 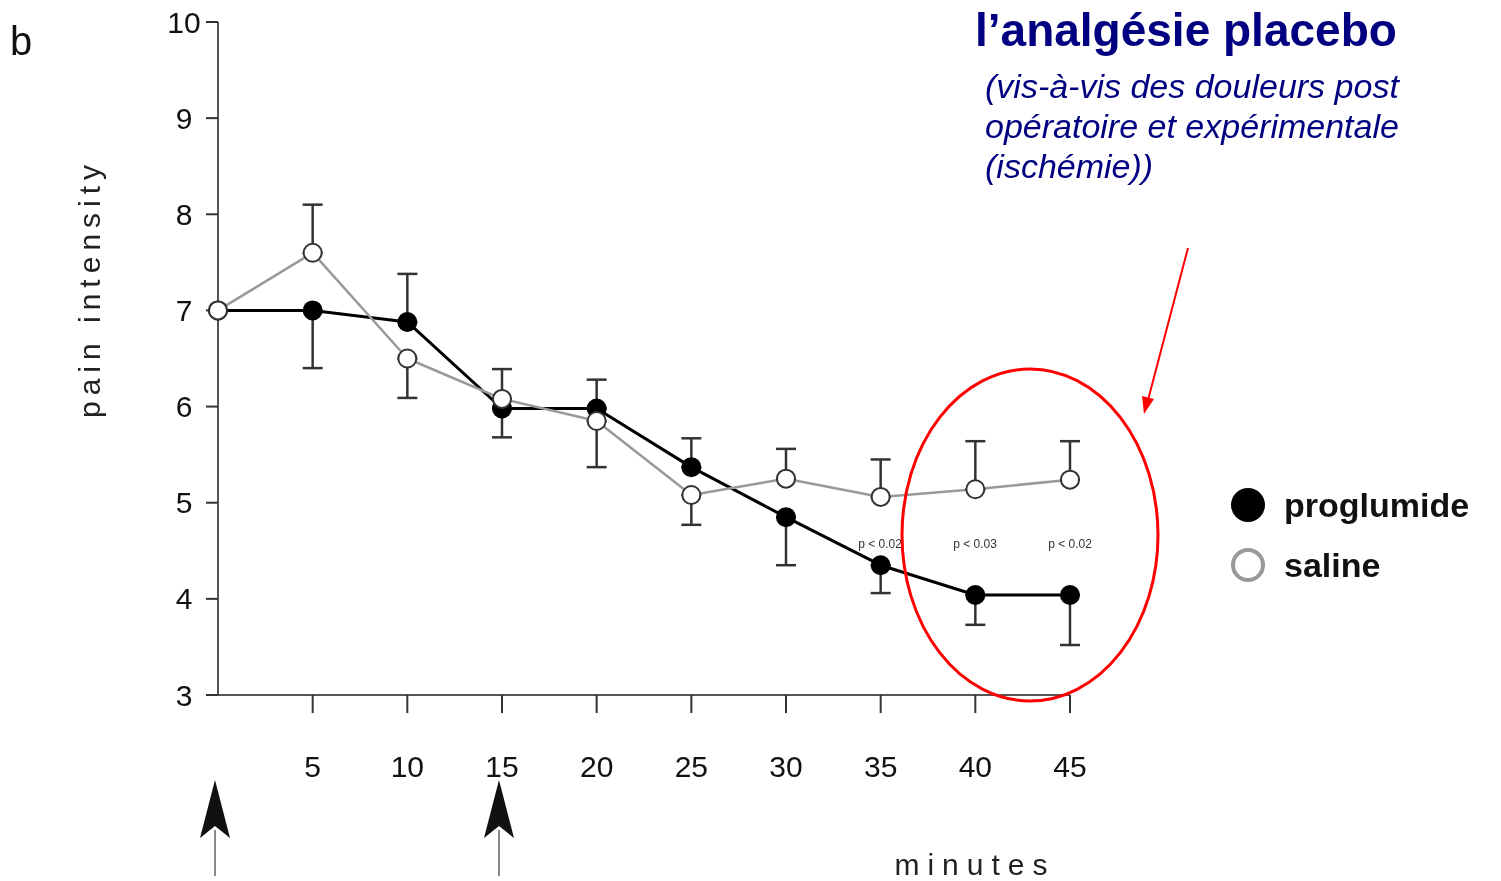 I want to click on y-axis-title: pain intensity, so click(x=89, y=288).